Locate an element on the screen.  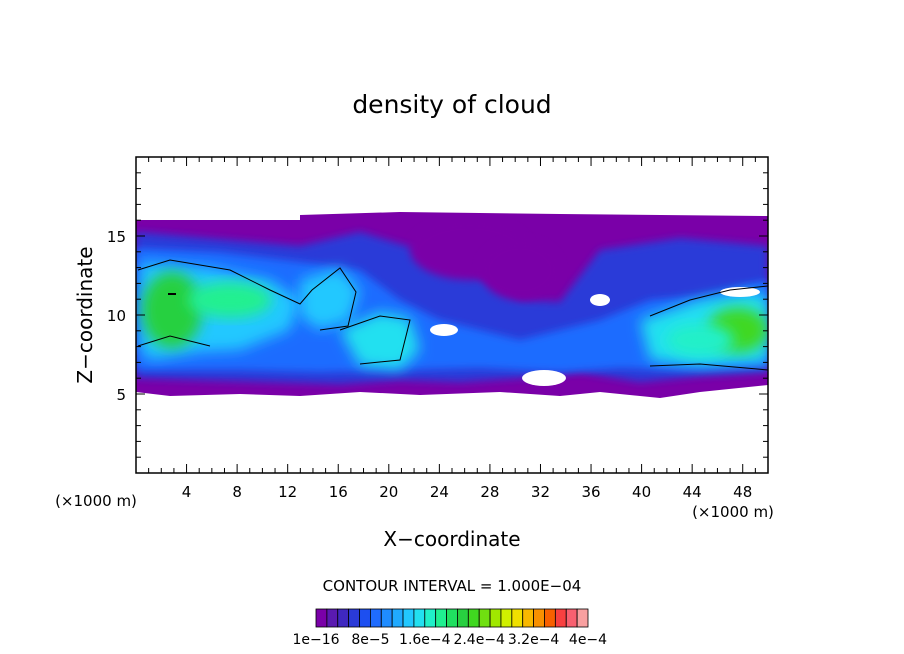
colorbar-label: 8e−5 is located at coordinates (370, 640).